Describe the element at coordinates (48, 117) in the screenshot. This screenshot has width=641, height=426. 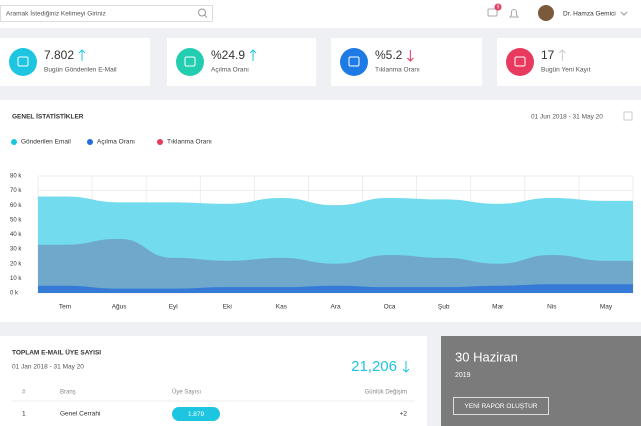
I see `chart-title: GENEL İSTATİSTİKLER` at that location.